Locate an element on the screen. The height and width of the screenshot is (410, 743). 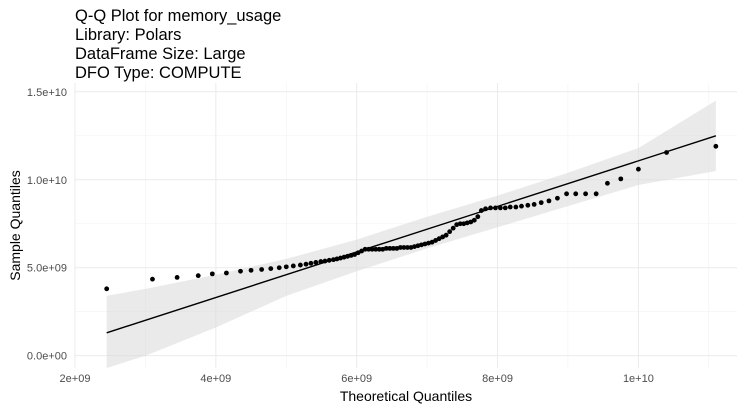
x-axis-title: Theoretical Quantiles is located at coordinates (406, 396).